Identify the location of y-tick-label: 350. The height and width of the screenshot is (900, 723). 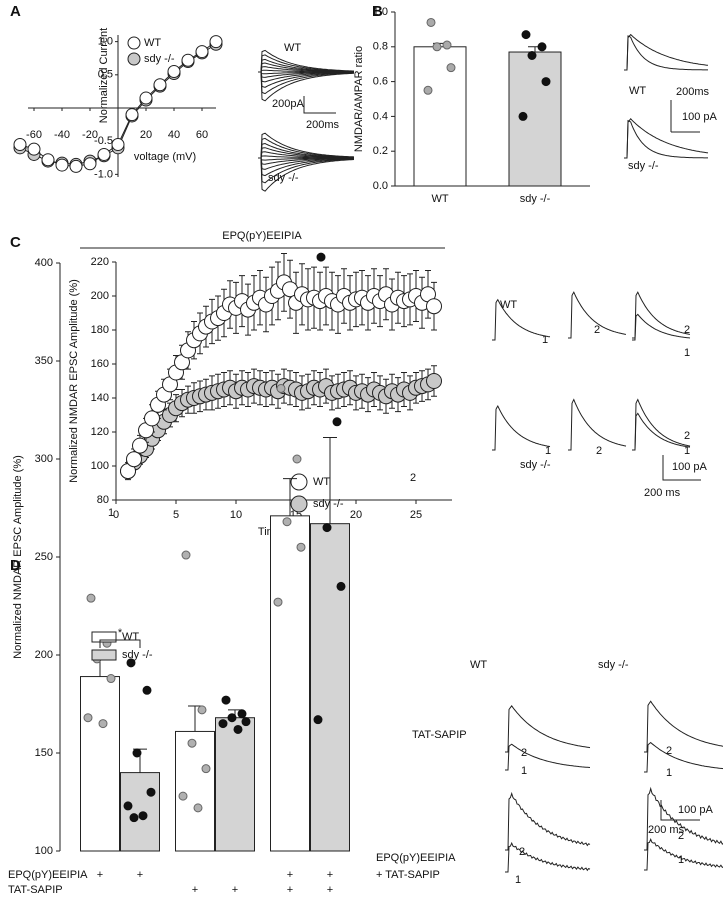
(44, 361).